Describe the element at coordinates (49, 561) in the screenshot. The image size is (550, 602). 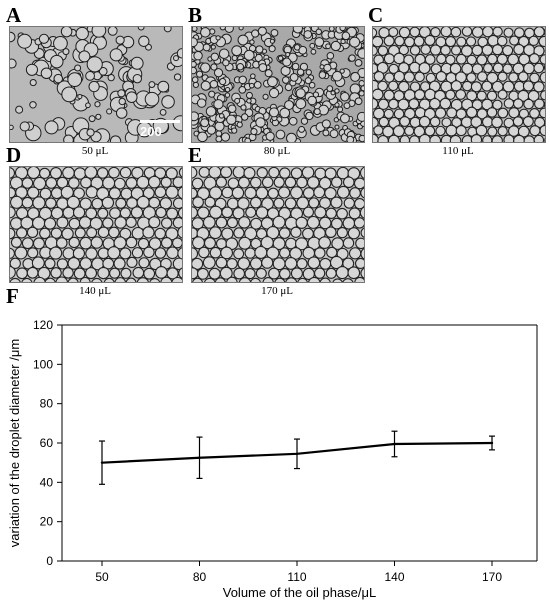
I see `y-tick-label: 0` at that location.